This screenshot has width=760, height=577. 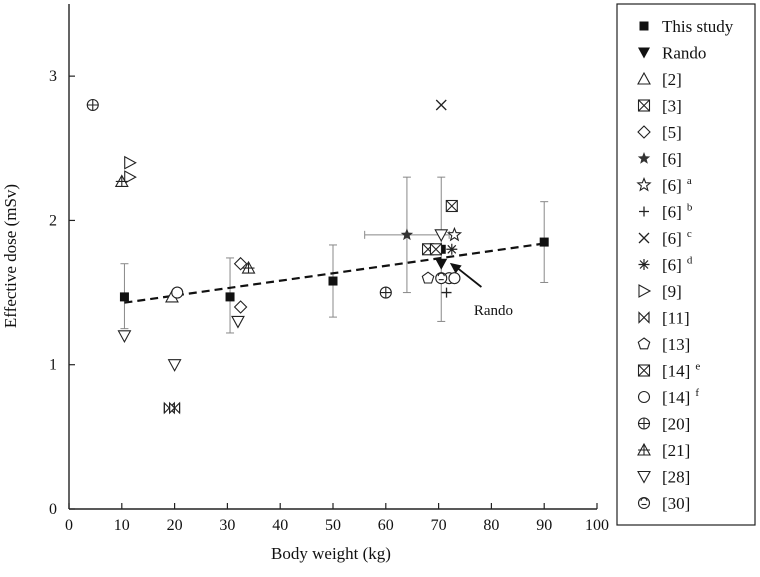 What do you see at coordinates (544, 525) in the screenshot?
I see `x-tick-label: 90` at bounding box center [544, 525].